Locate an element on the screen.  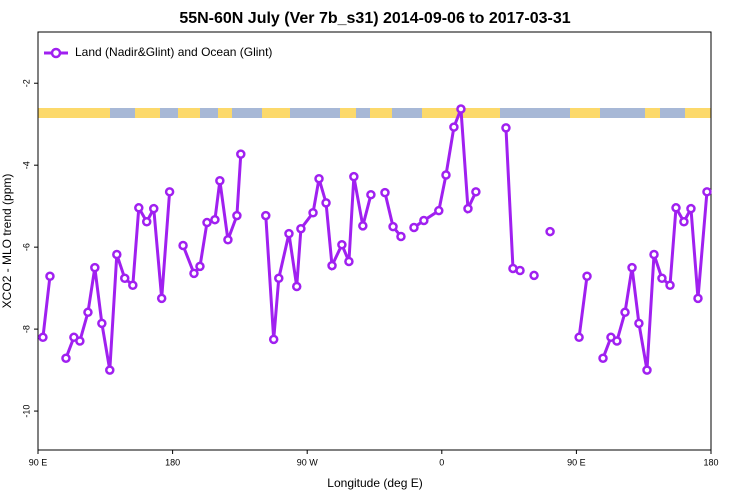
legend-marker is located at coordinates (56, 53).